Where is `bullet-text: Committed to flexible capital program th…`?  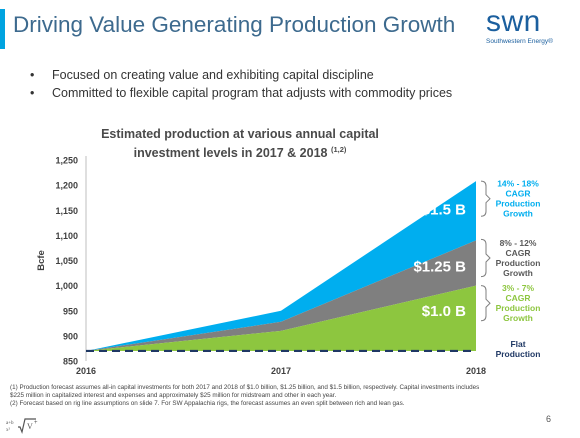 bullet-text: Committed to flexible capital program th… is located at coordinates (252, 93).